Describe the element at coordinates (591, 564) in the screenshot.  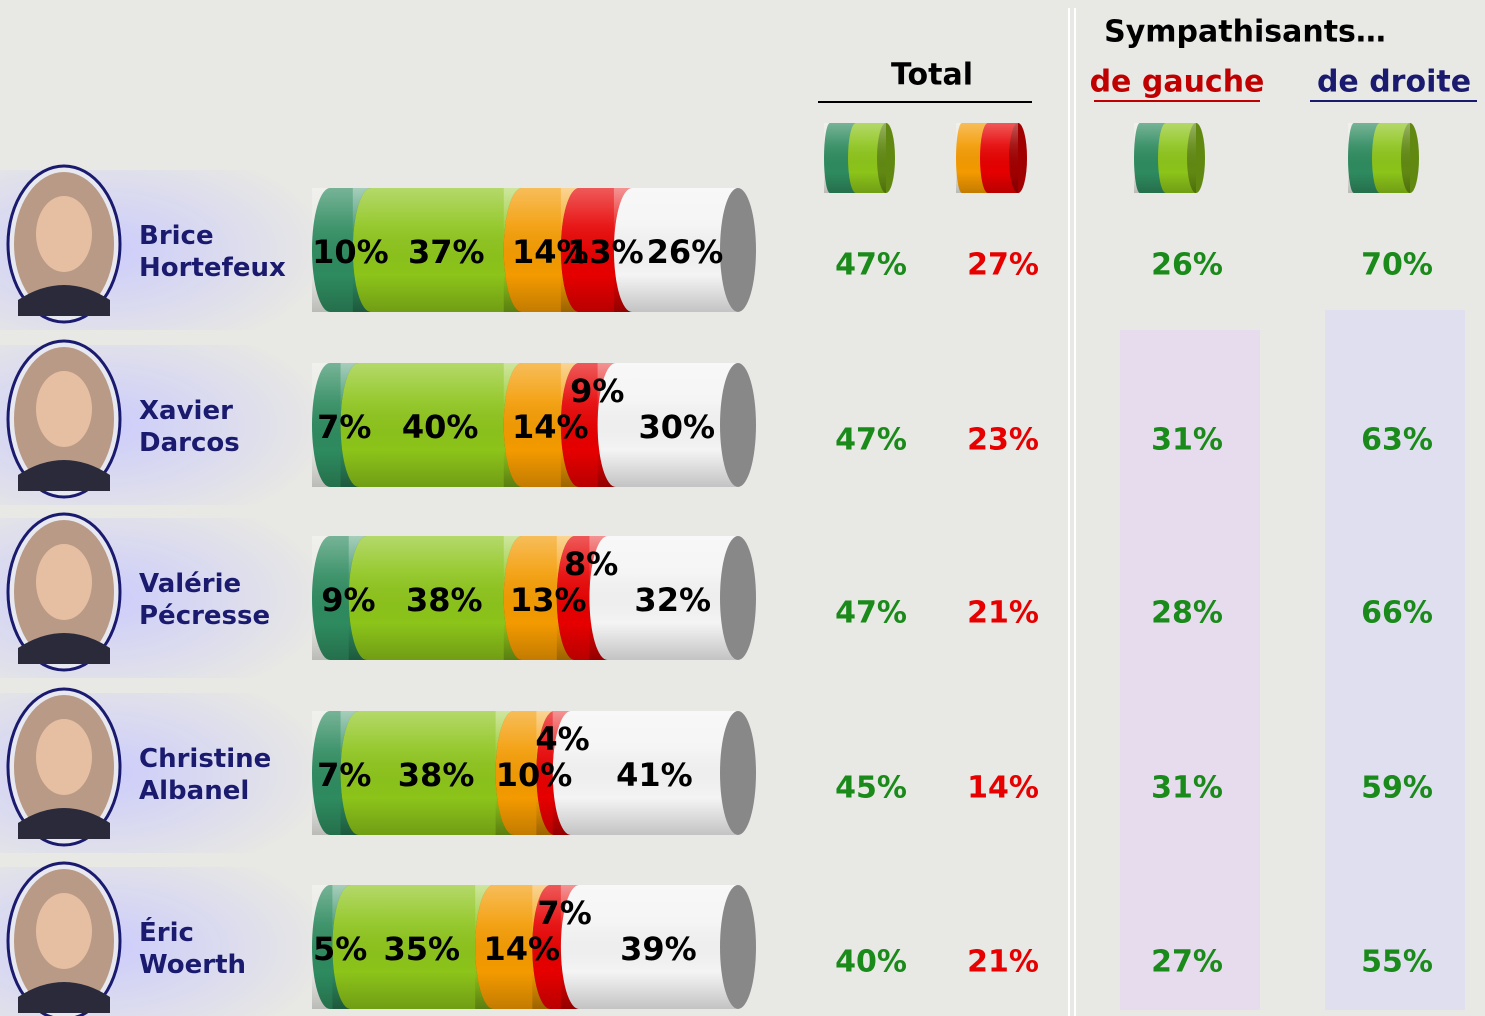
I see `value-label: 8%` at that location.